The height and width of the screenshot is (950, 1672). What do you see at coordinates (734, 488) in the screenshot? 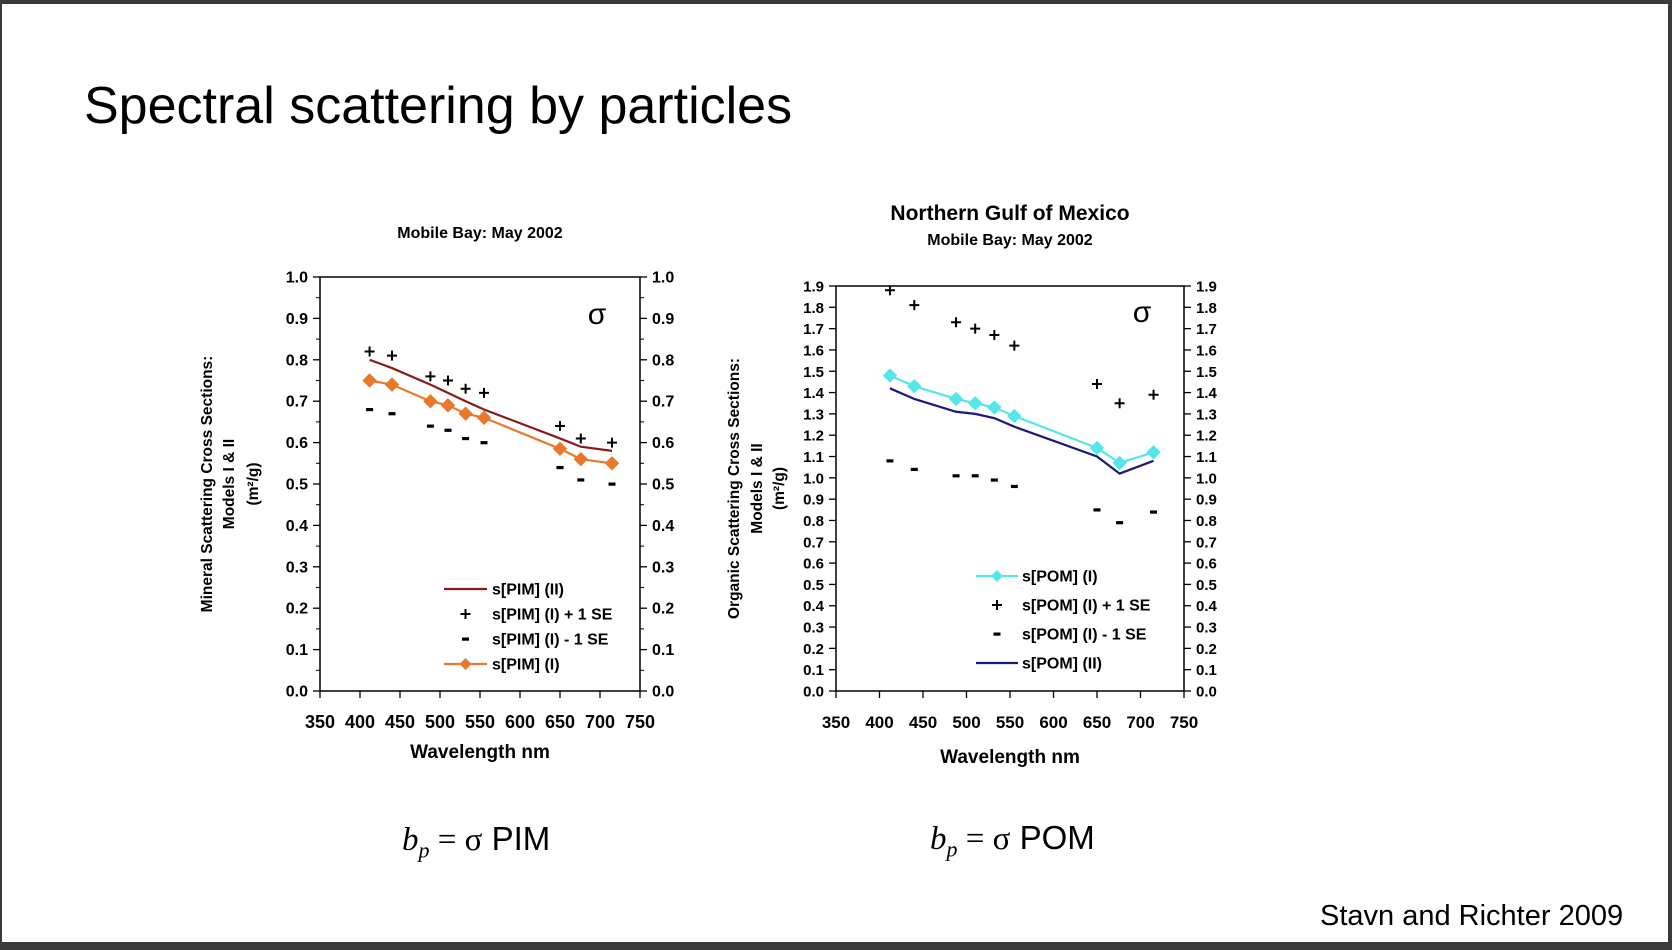
I see `y-axis-label: Organic Scattering Cross Sections:` at bounding box center [734, 488].